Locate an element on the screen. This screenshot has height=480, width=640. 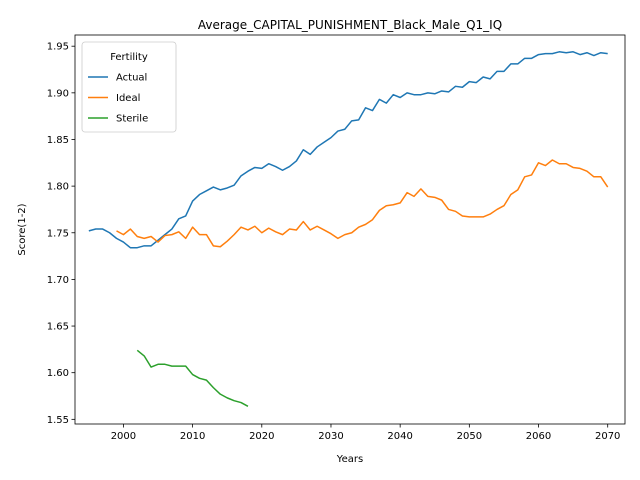
x-tick-label: 2030 is located at coordinates (330, 436).